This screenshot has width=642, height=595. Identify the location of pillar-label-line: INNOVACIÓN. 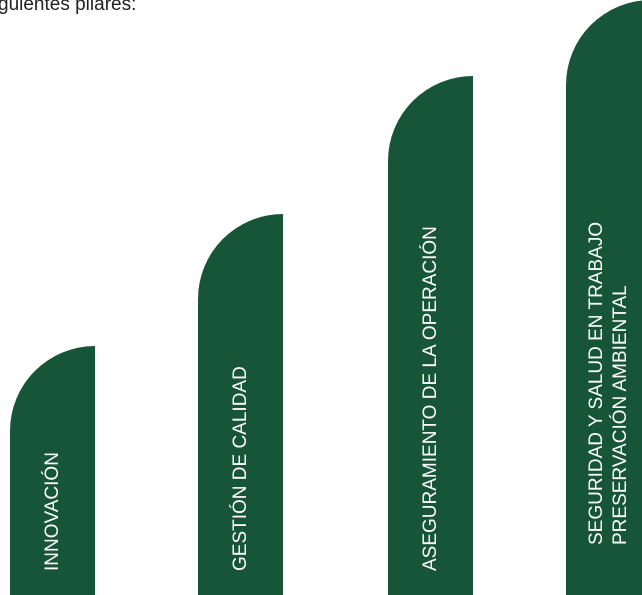
(52, 511).